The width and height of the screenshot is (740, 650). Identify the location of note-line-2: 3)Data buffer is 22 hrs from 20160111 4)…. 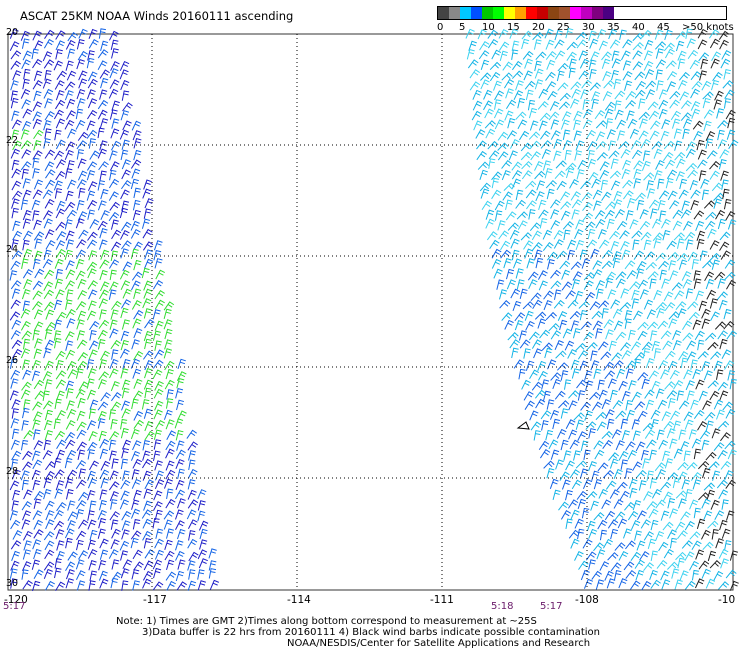
(371, 632).